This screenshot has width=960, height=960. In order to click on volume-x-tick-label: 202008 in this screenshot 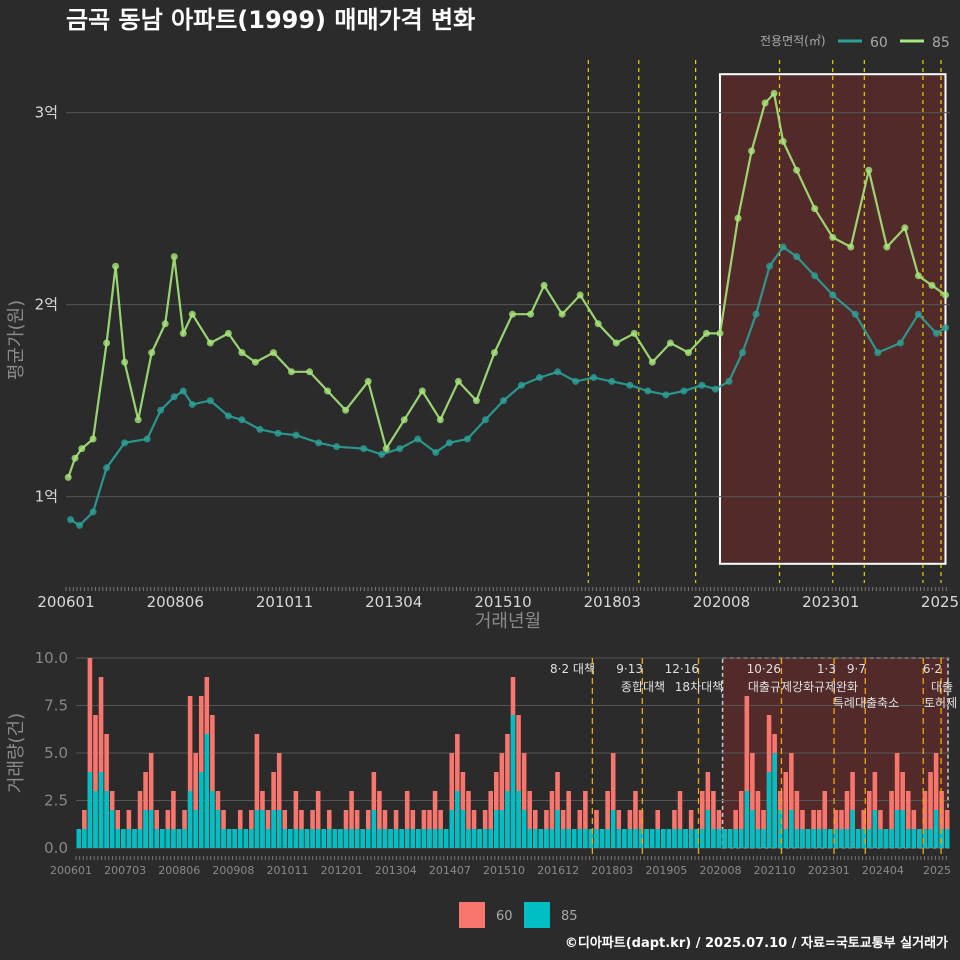, I will do `click(721, 870)`.